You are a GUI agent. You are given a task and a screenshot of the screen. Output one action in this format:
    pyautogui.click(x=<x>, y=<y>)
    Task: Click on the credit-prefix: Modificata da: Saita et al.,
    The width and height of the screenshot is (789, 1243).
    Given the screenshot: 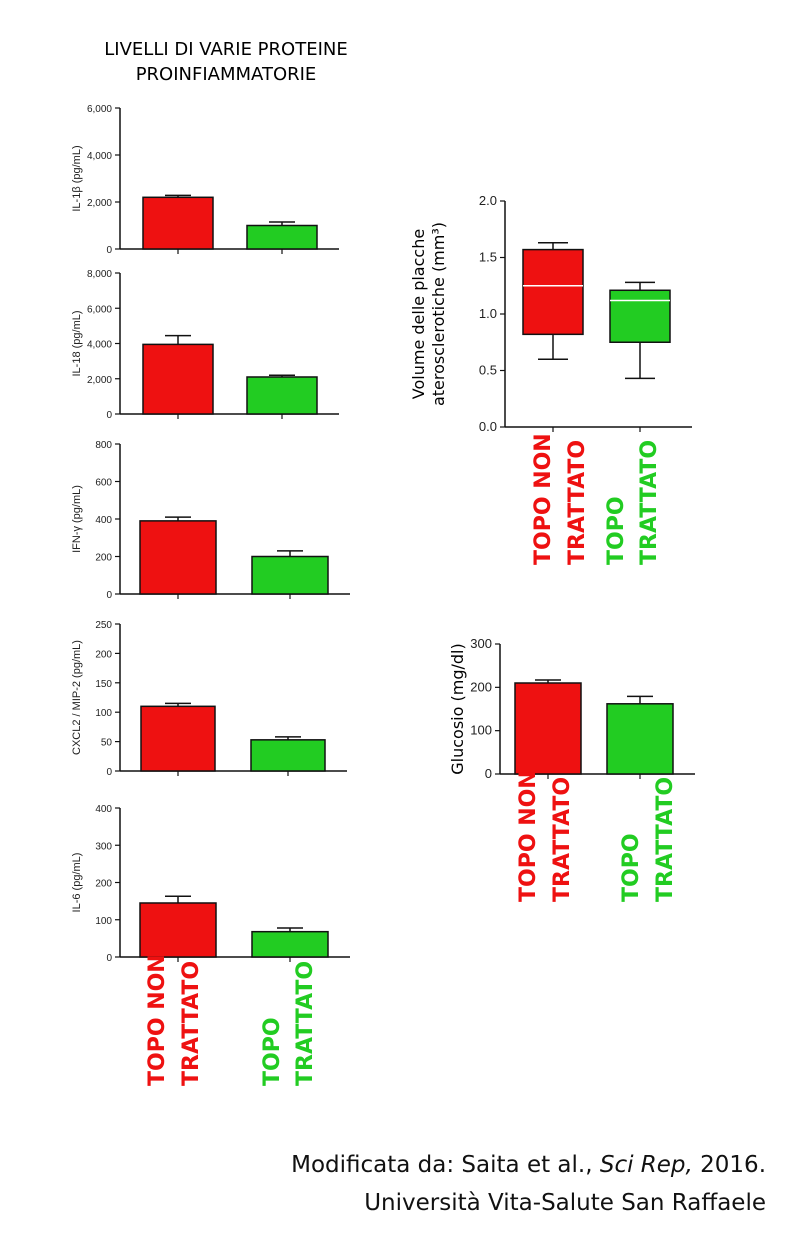 What is the action you would take?
    pyautogui.click(x=445, y=1165)
    